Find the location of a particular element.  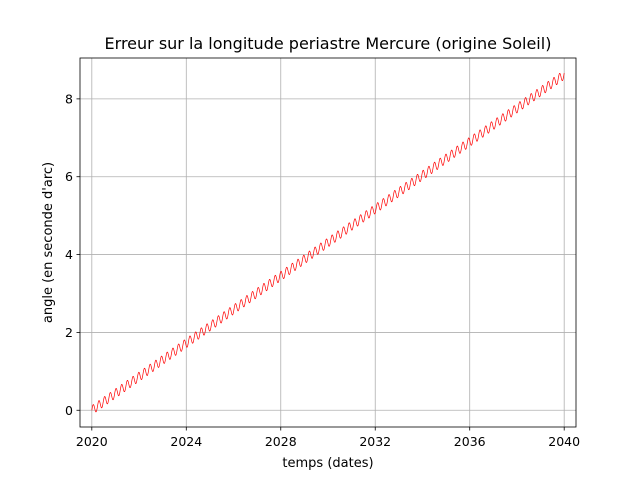

y-axis-label: angle (en seconde d'arc) is located at coordinates (48, 242).